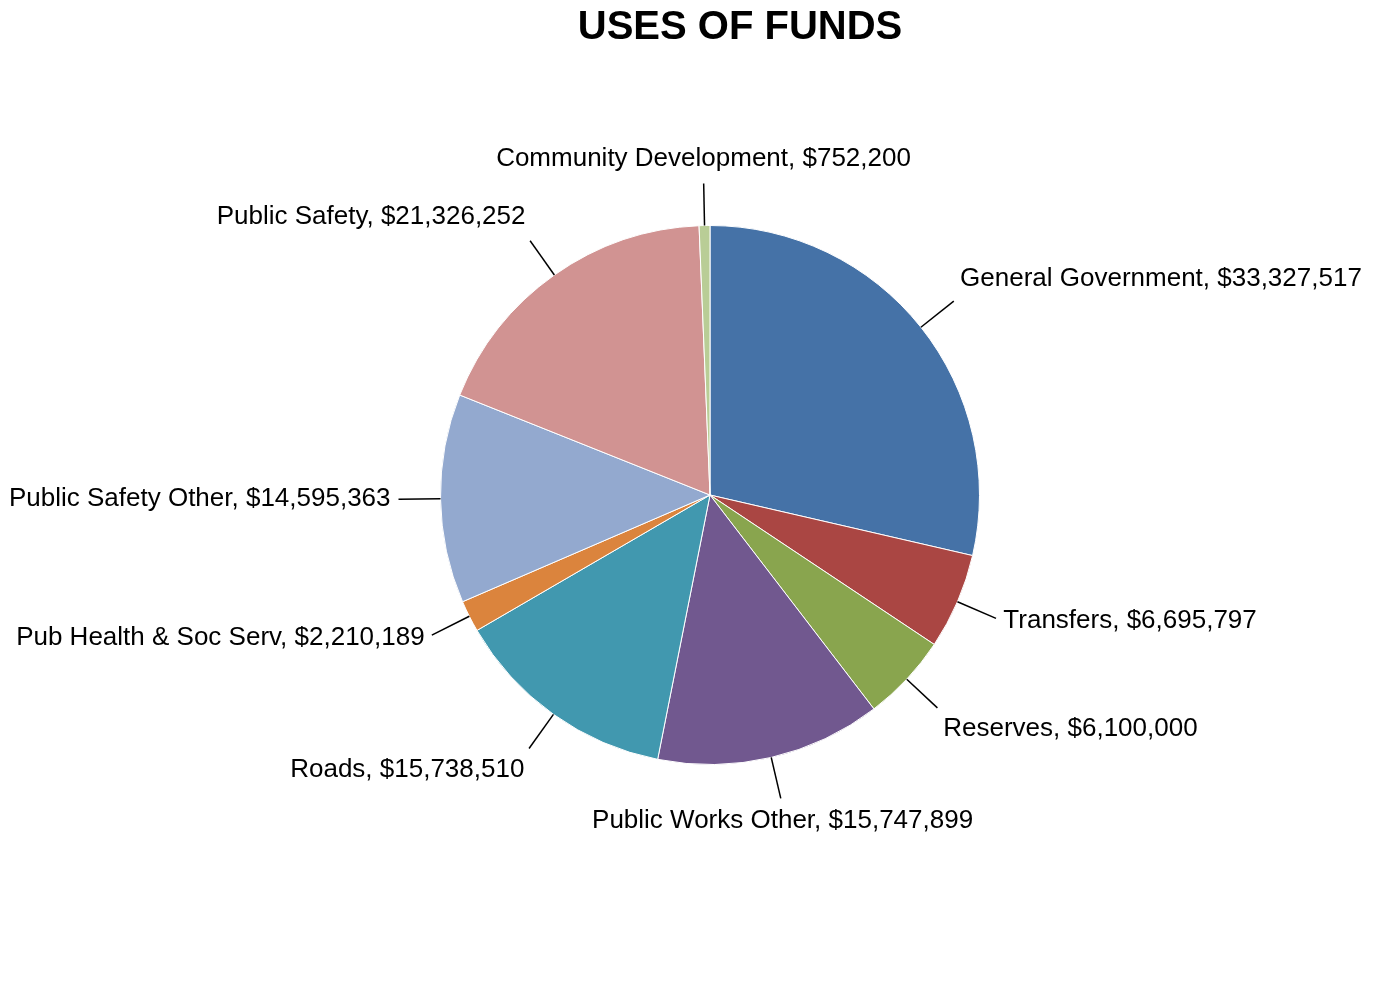 This screenshot has height=990, width=1390. What do you see at coordinates (1070, 726) in the screenshot?
I see `slice-label: Reserves, $6,100,000` at bounding box center [1070, 726].